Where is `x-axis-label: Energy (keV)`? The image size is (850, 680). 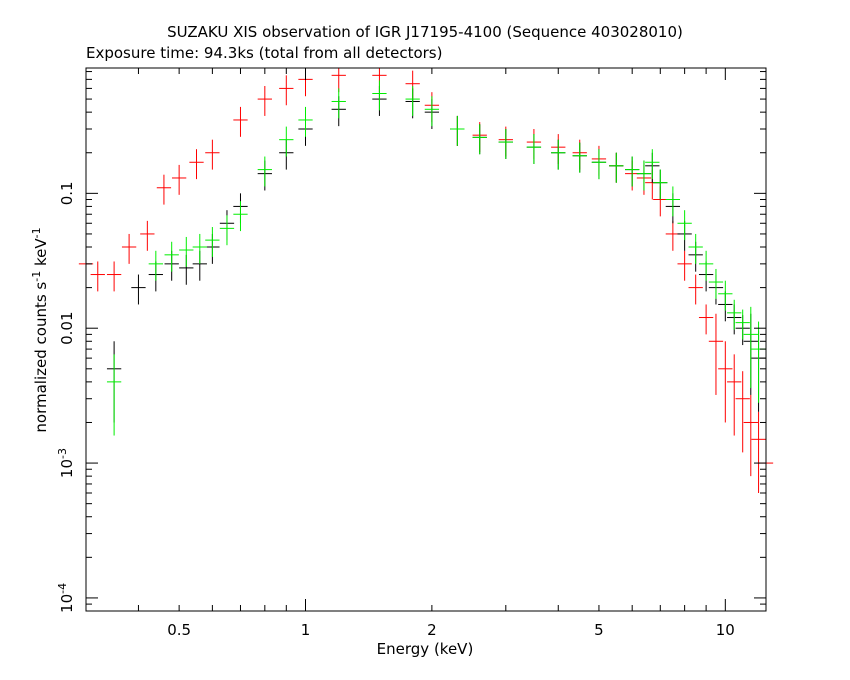 x-axis-label: Energy (keV) is located at coordinates (425, 649).